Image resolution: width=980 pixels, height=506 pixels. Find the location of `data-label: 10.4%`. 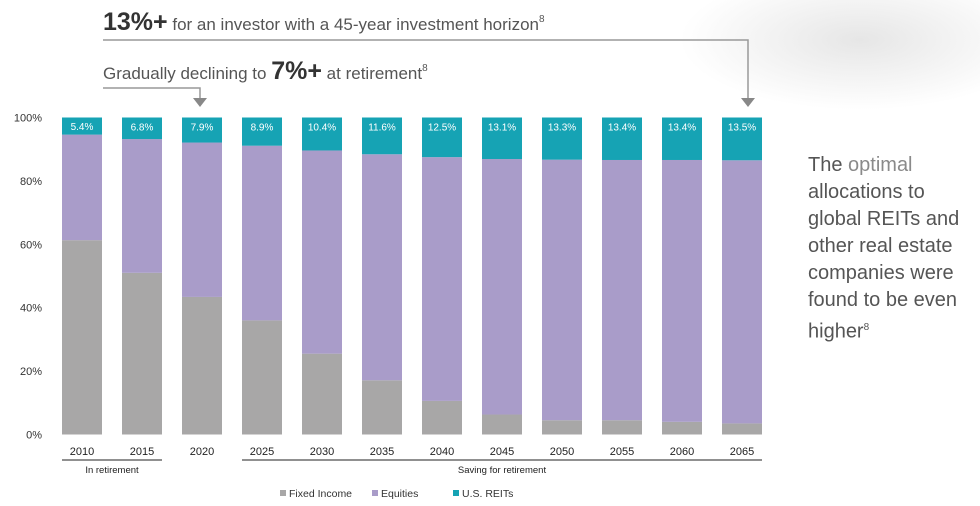

data-label: 10.4% is located at coordinates (322, 128).